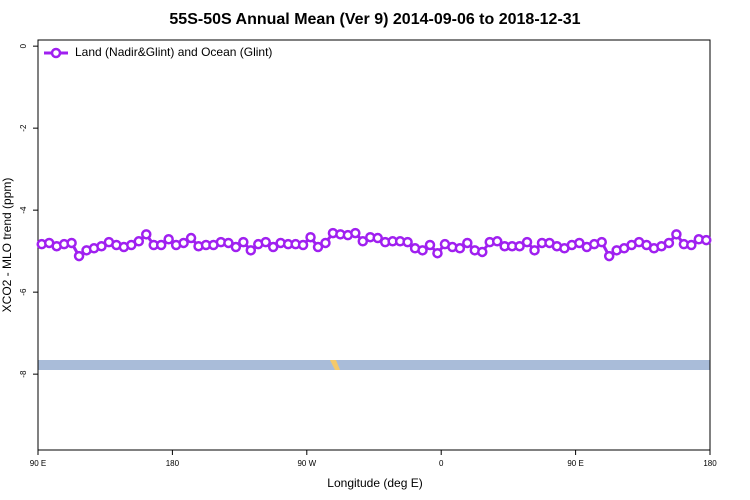 Image resolution: width=750 pixels, height=500 pixels. I want to click on x-tick-label: 90 W, so click(306, 463).